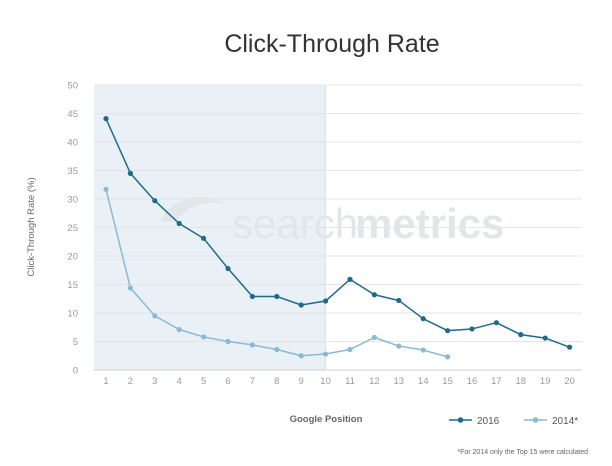 Image resolution: width=612 pixels, height=466 pixels. Describe the element at coordinates (193, 209) in the screenshot. I see `watermark-swoosh-icon` at that location.